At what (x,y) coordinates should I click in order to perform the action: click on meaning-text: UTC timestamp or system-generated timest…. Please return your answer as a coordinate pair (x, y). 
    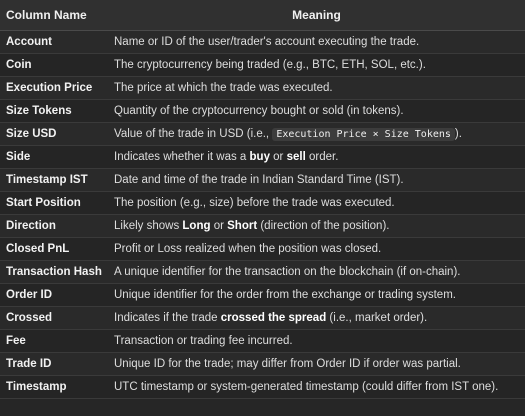
    Looking at the image, I should click on (306, 387).